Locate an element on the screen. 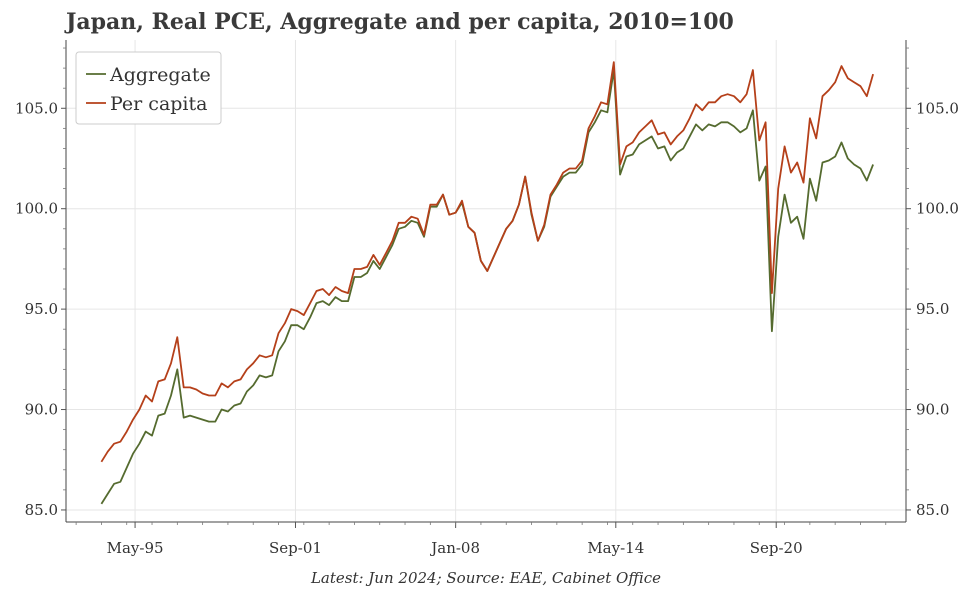 Image resolution: width=972 pixels, height=589 pixels. x-tick-label: Jan-08 is located at coordinates (454, 548).